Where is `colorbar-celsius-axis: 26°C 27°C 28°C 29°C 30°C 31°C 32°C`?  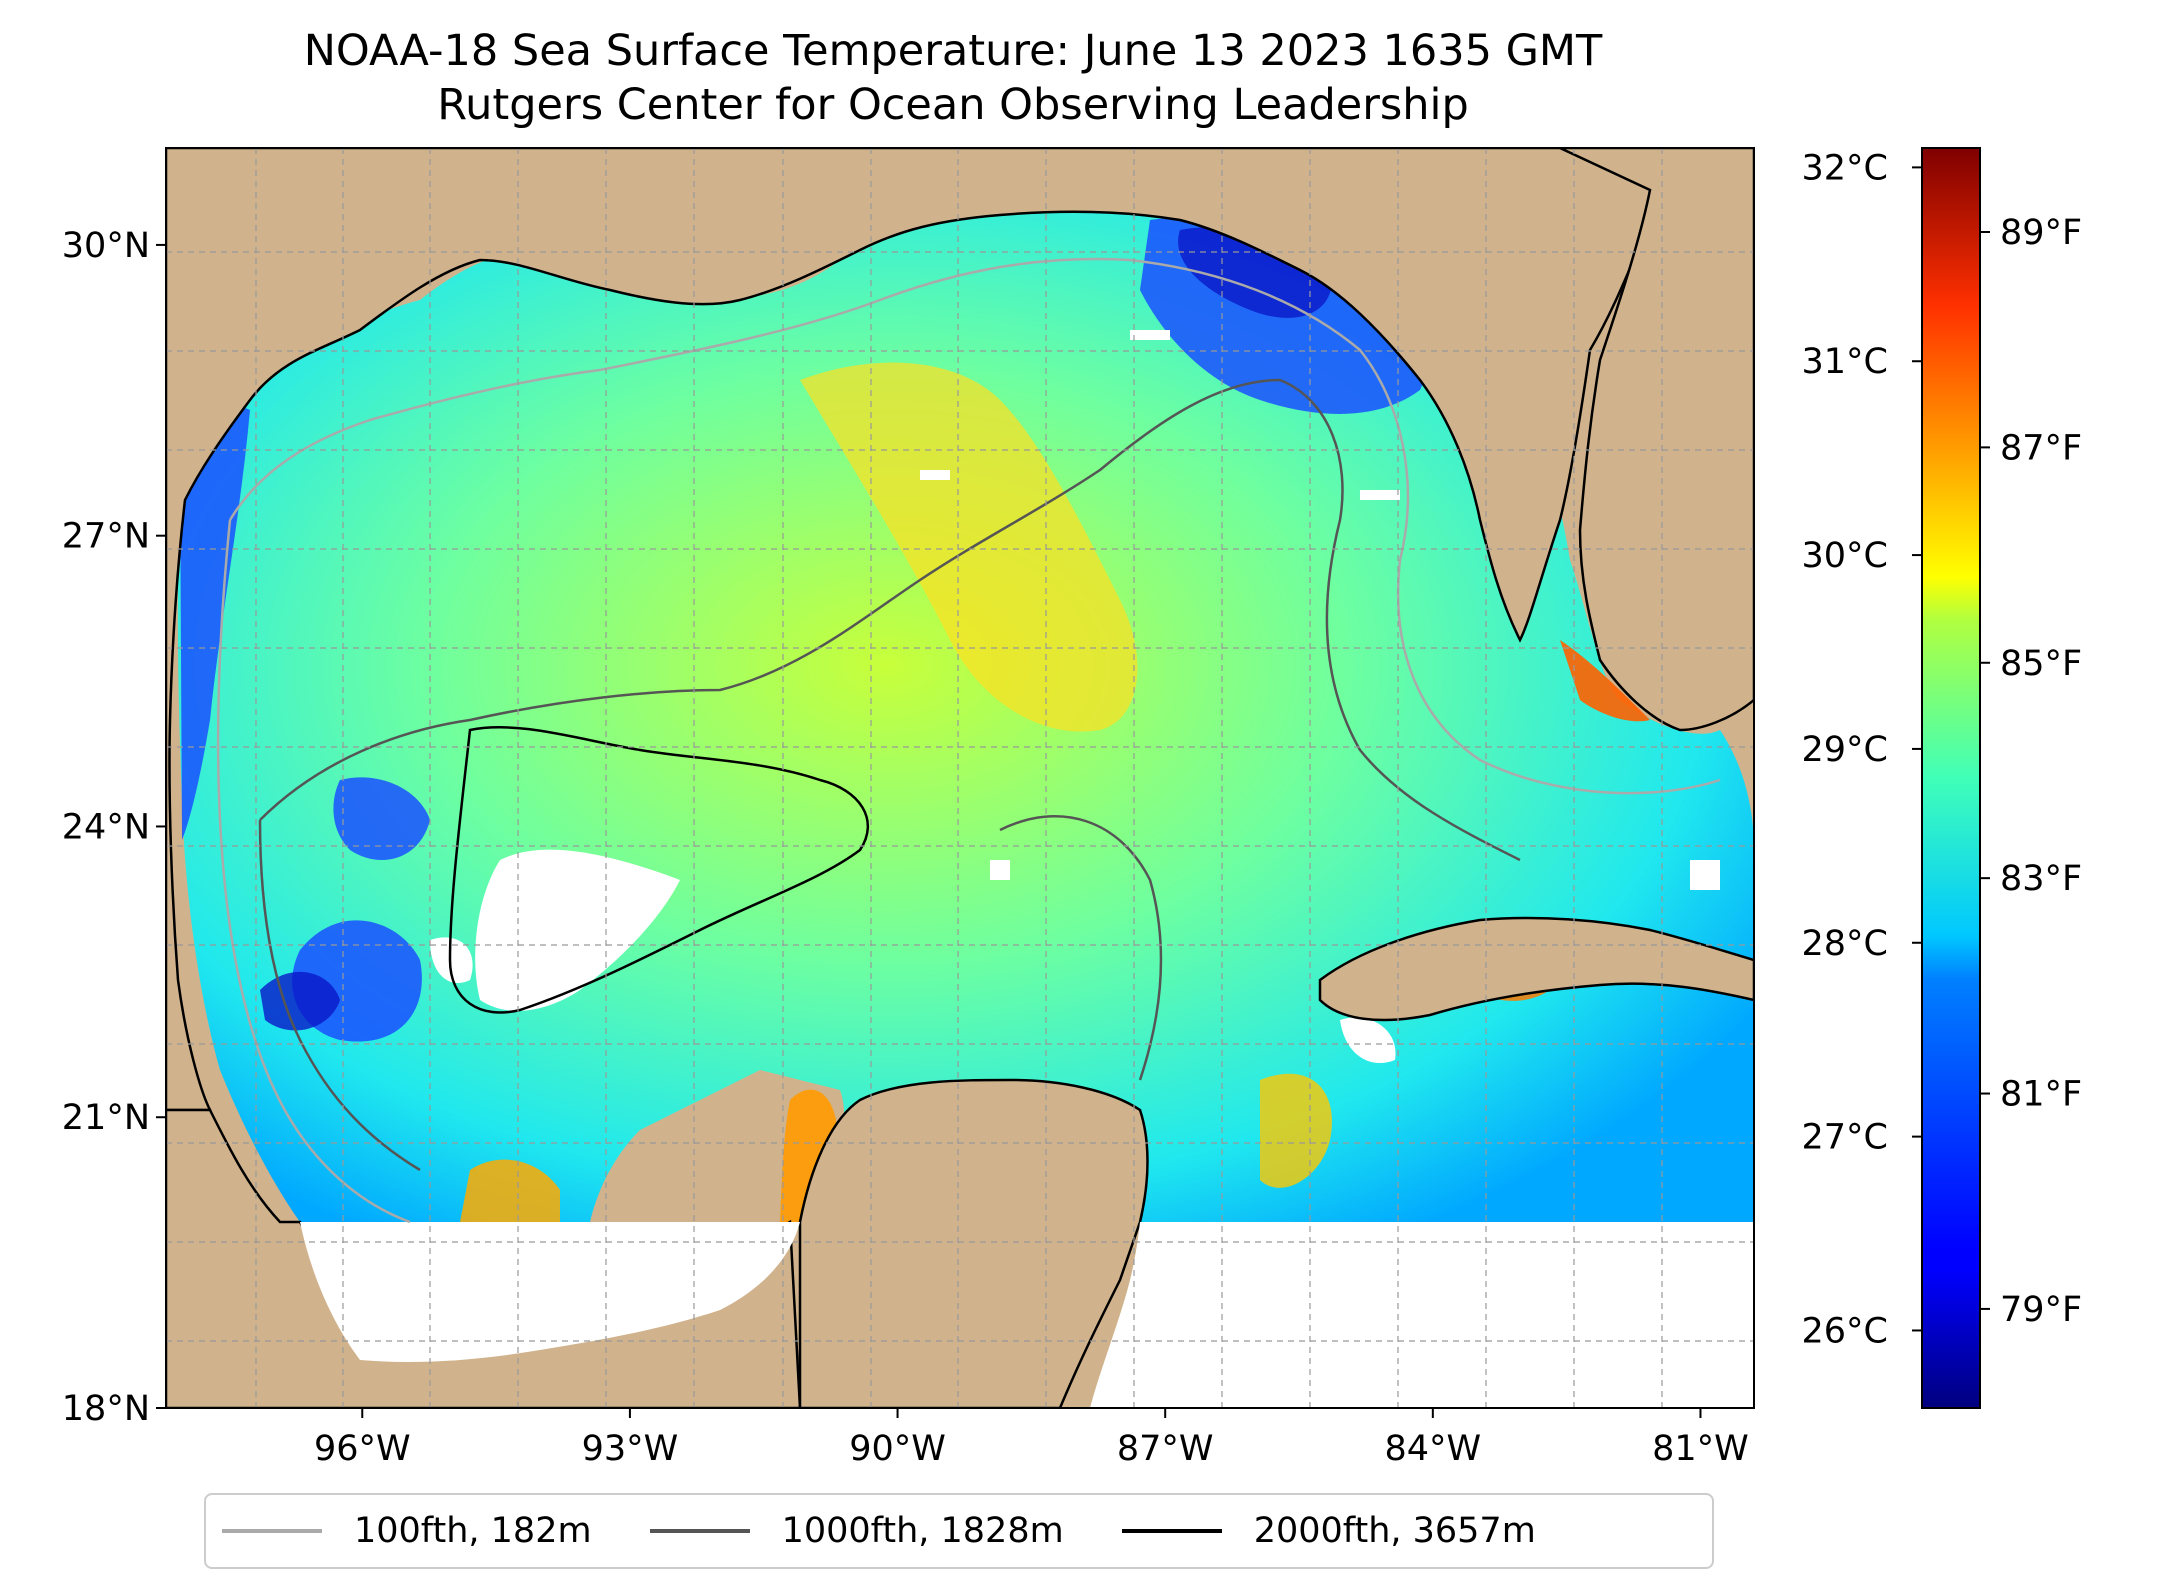
colorbar-celsius-axis: 26°C 27°C 28°C 29°C 30°C 31°C 32°C is located at coordinates (1862, 749).